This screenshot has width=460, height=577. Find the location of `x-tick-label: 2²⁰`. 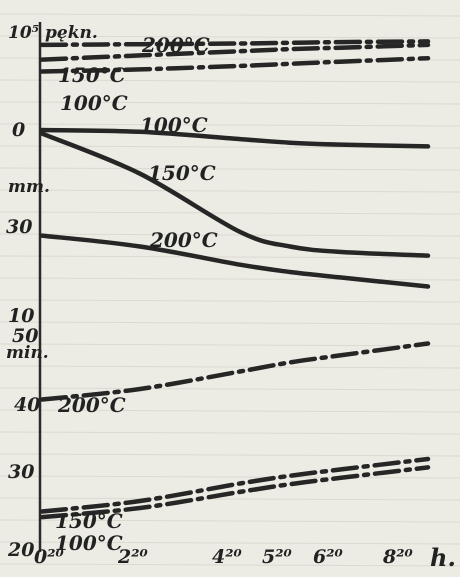

x-tick-label: 2²⁰ is located at coordinates (133, 557).